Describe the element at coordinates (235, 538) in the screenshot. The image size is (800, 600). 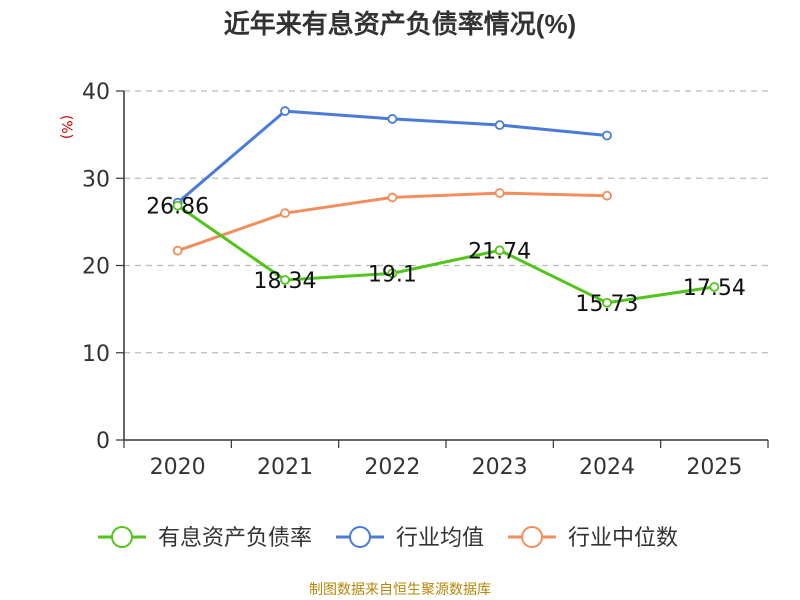
I see `legend-label: 有息资产负债率` at that location.